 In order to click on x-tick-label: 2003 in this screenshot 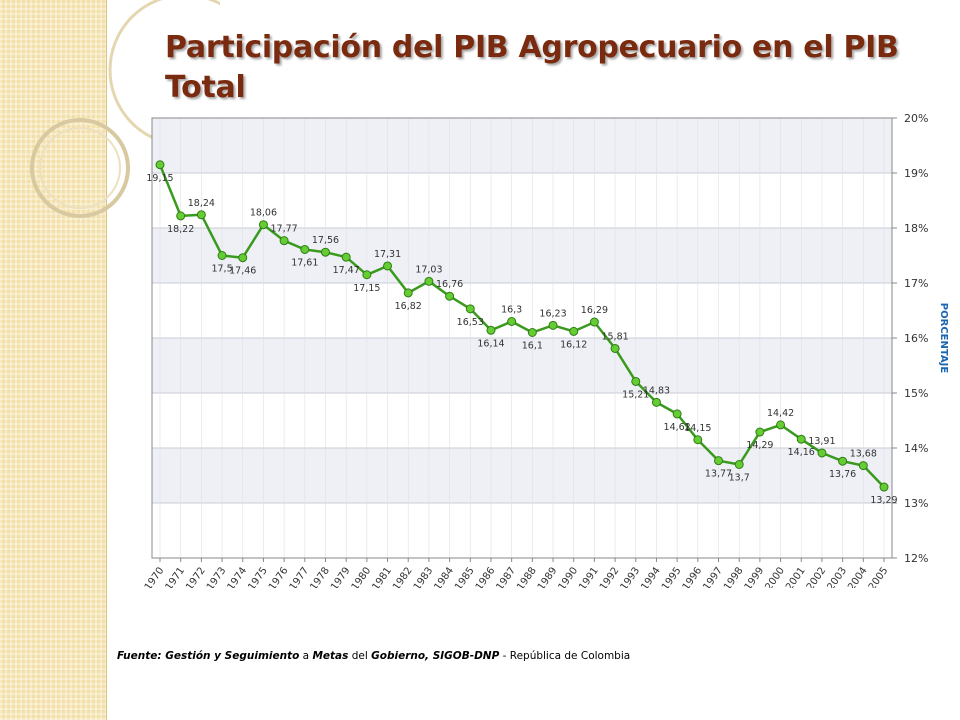, I will do `click(837, 576)`.